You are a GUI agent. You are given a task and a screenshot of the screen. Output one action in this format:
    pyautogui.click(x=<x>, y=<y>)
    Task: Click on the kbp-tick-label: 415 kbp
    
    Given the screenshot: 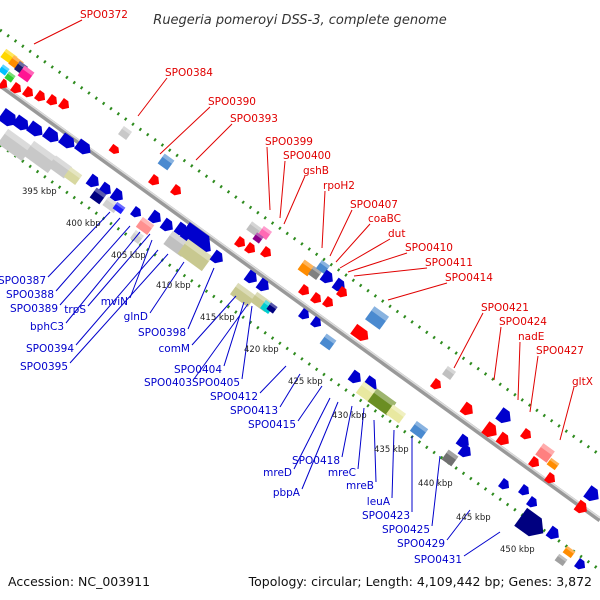 What is the action you would take?
    pyautogui.click(x=217, y=318)
    